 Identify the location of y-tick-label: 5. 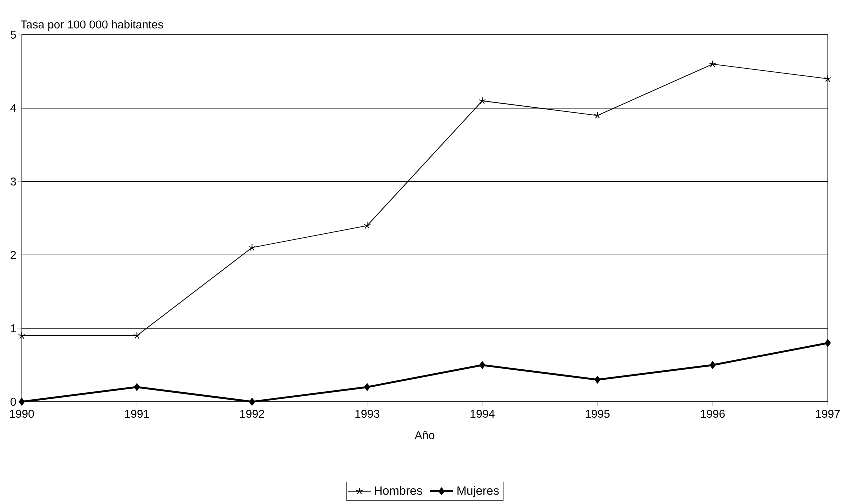
(13, 35).